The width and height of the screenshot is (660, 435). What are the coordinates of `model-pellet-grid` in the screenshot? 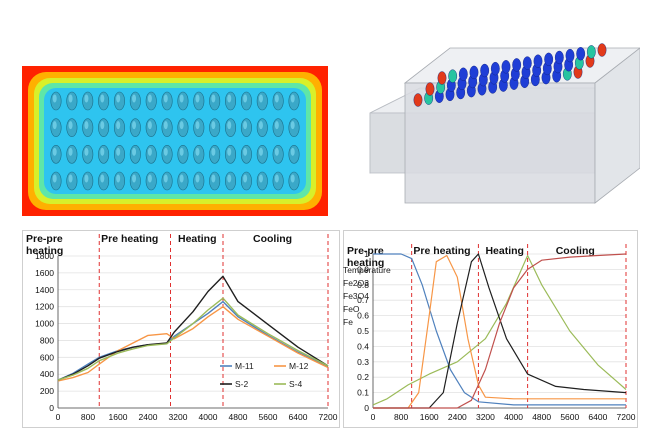 It's located at (510, 75).